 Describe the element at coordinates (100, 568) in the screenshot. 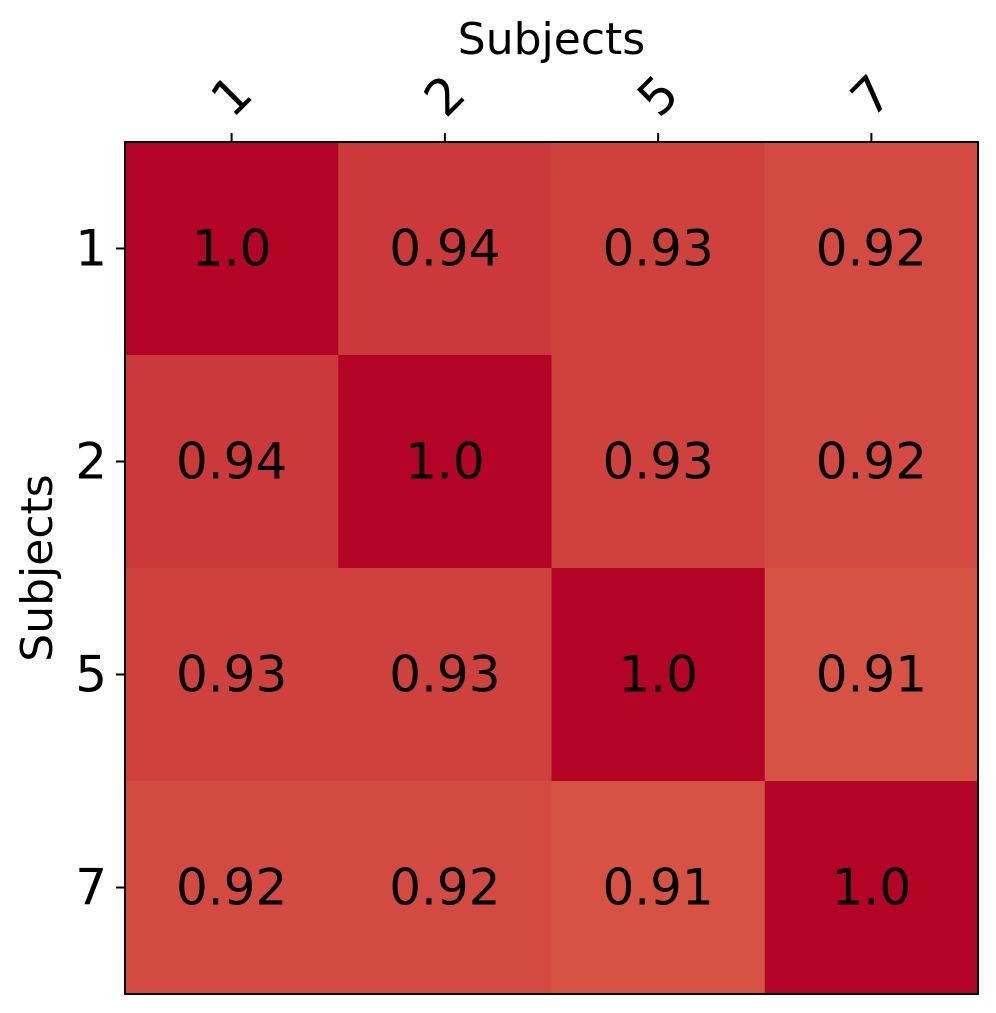

I see `y-axis-ticks: 1 2 5 7` at that location.